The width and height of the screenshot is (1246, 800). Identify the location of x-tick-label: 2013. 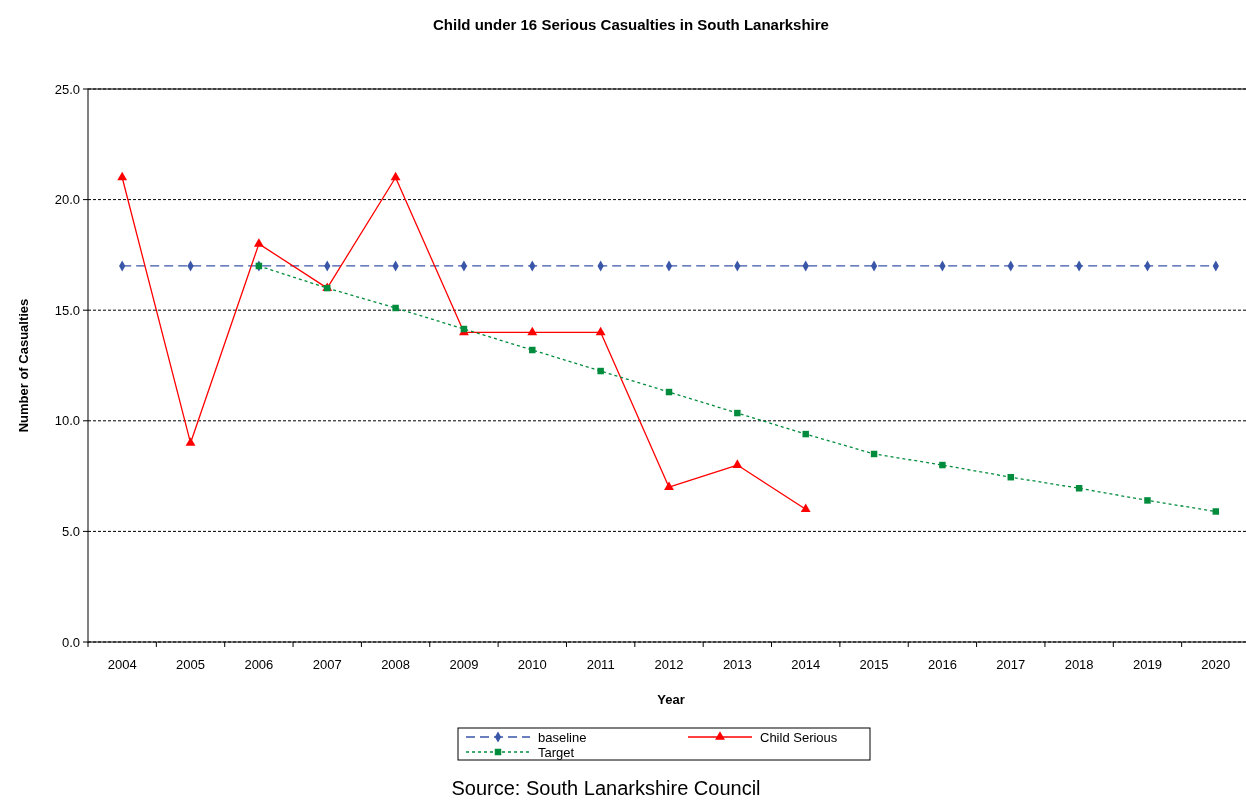
(737, 664).